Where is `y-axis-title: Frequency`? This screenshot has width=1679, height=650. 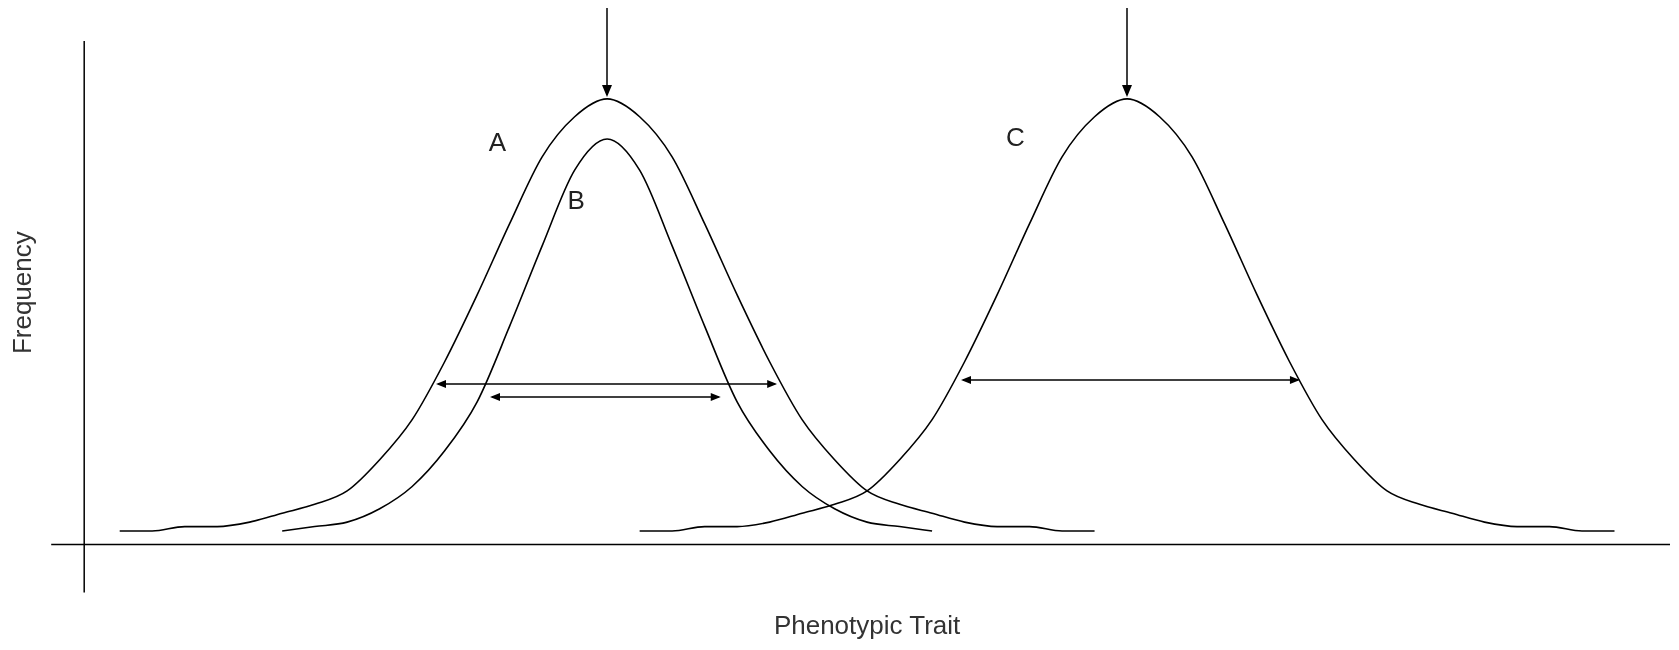 y-axis-title: Frequency is located at coordinates (21, 293).